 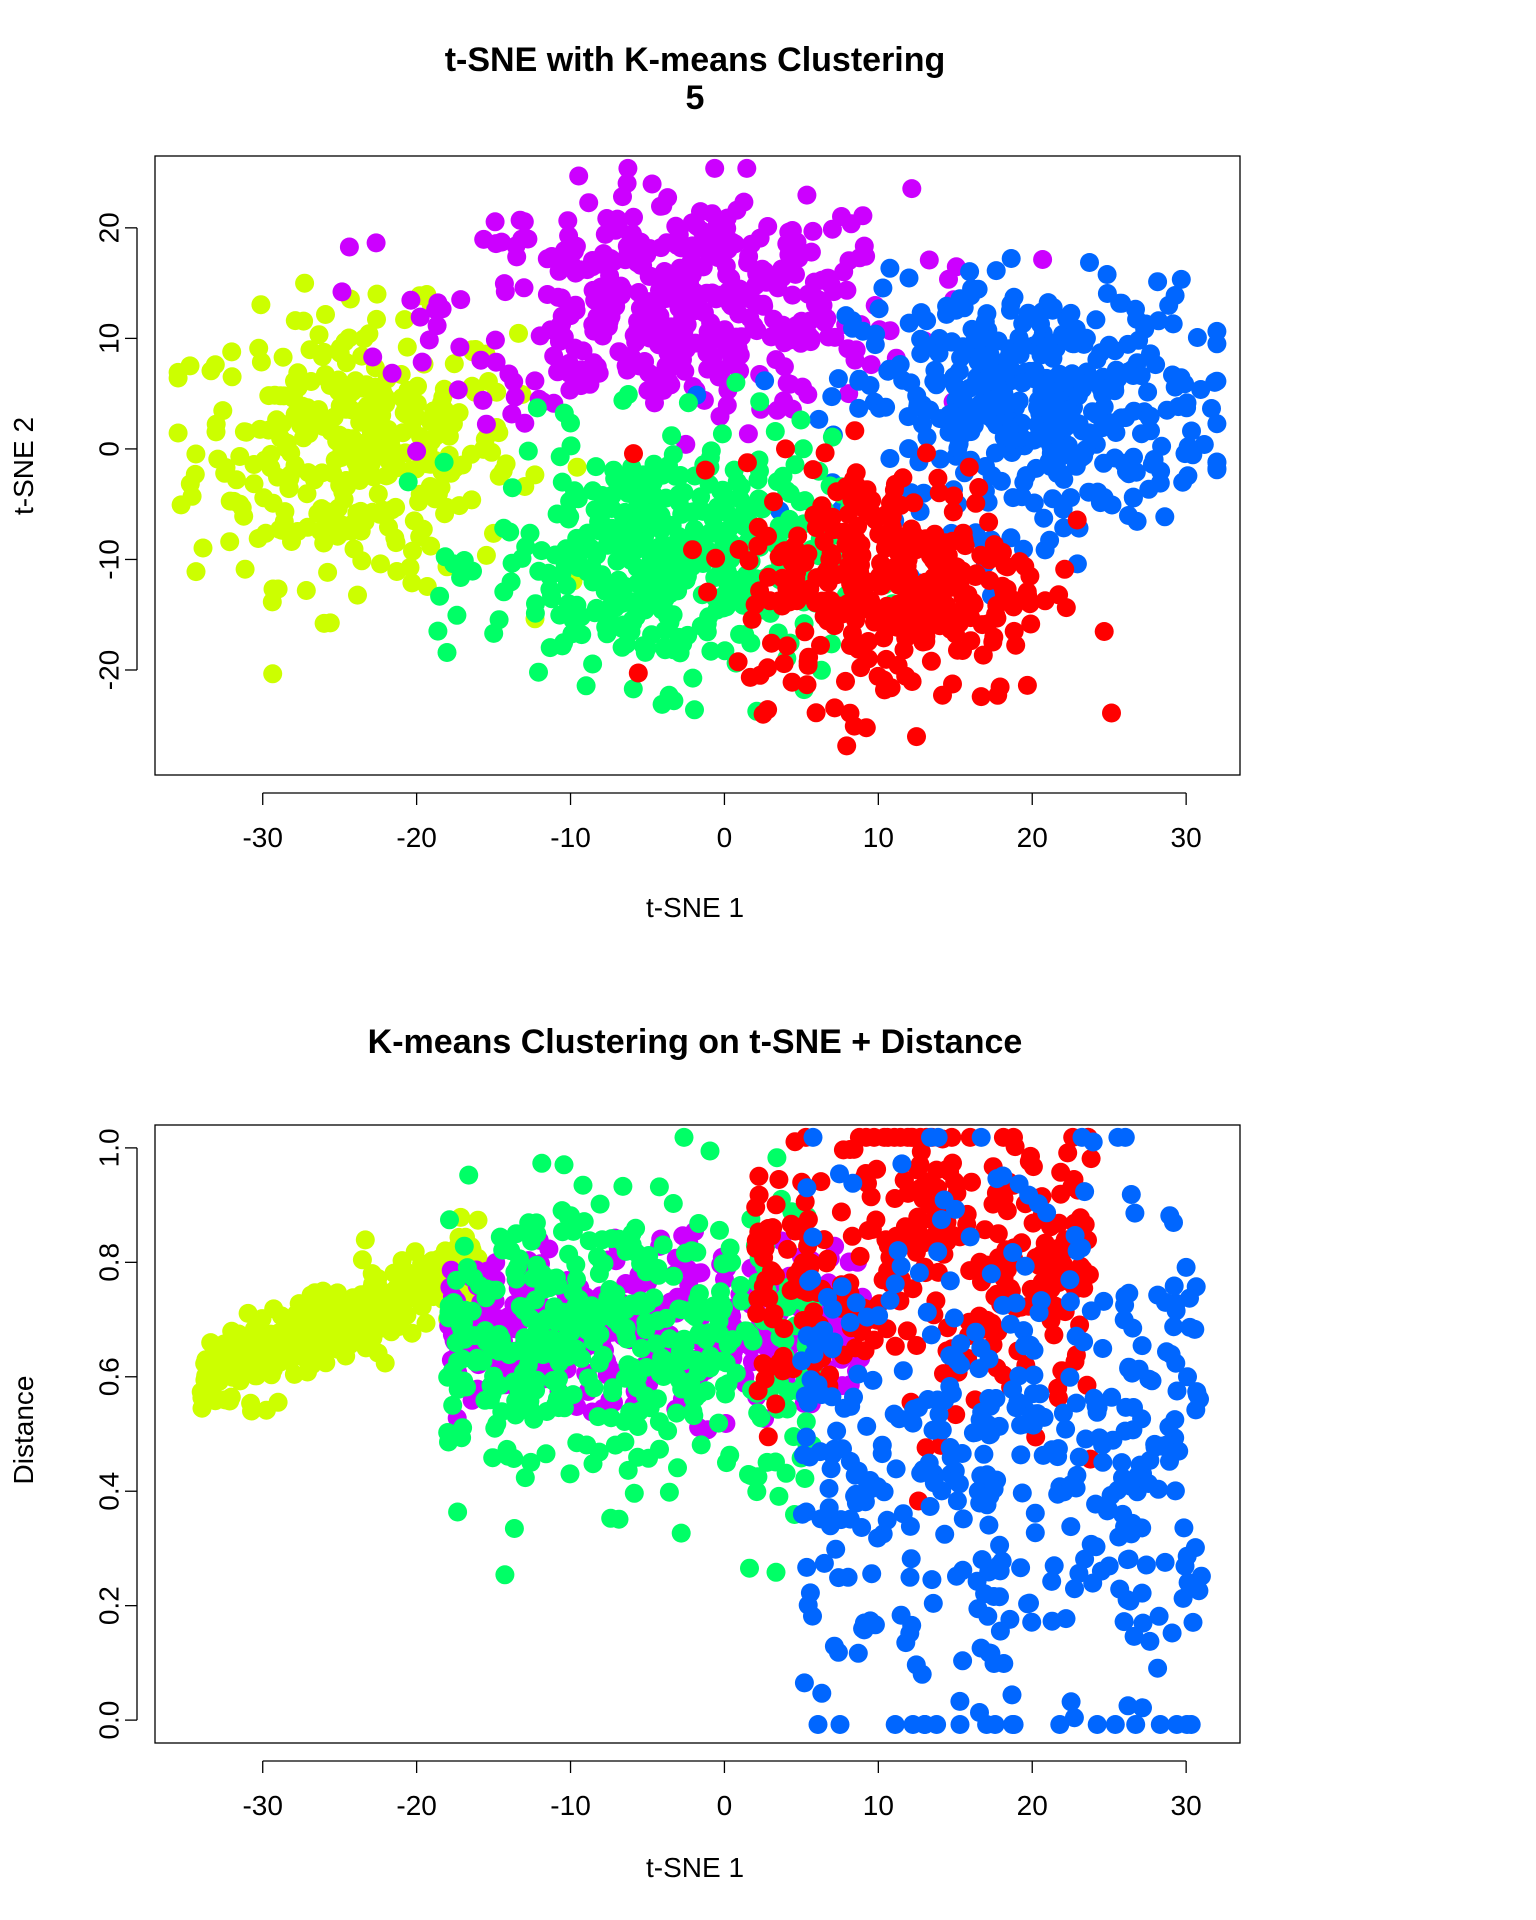 I want to click on x-tick-label: 10, so click(x=878, y=1805).